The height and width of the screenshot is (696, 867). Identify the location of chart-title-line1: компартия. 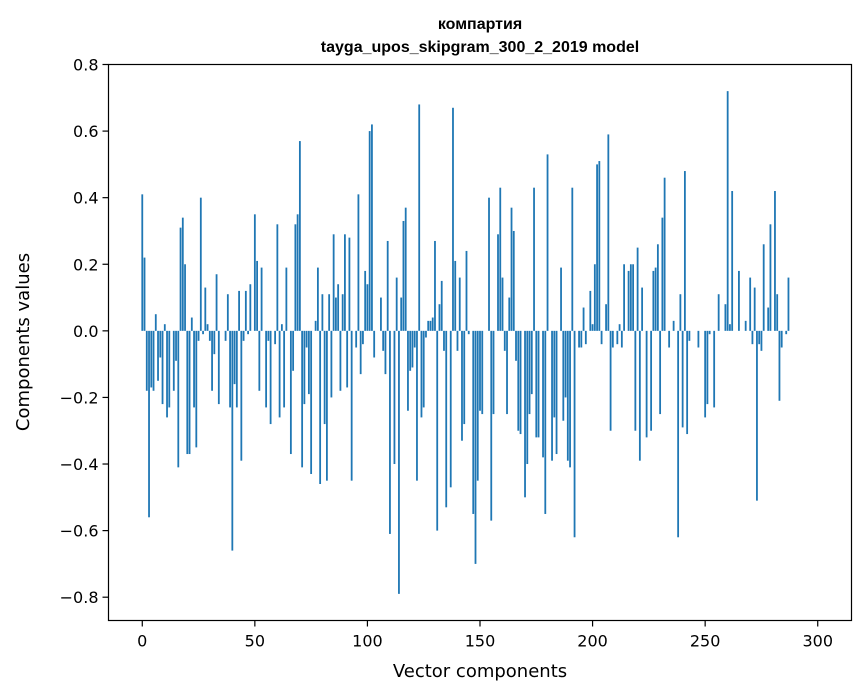
(480, 24).